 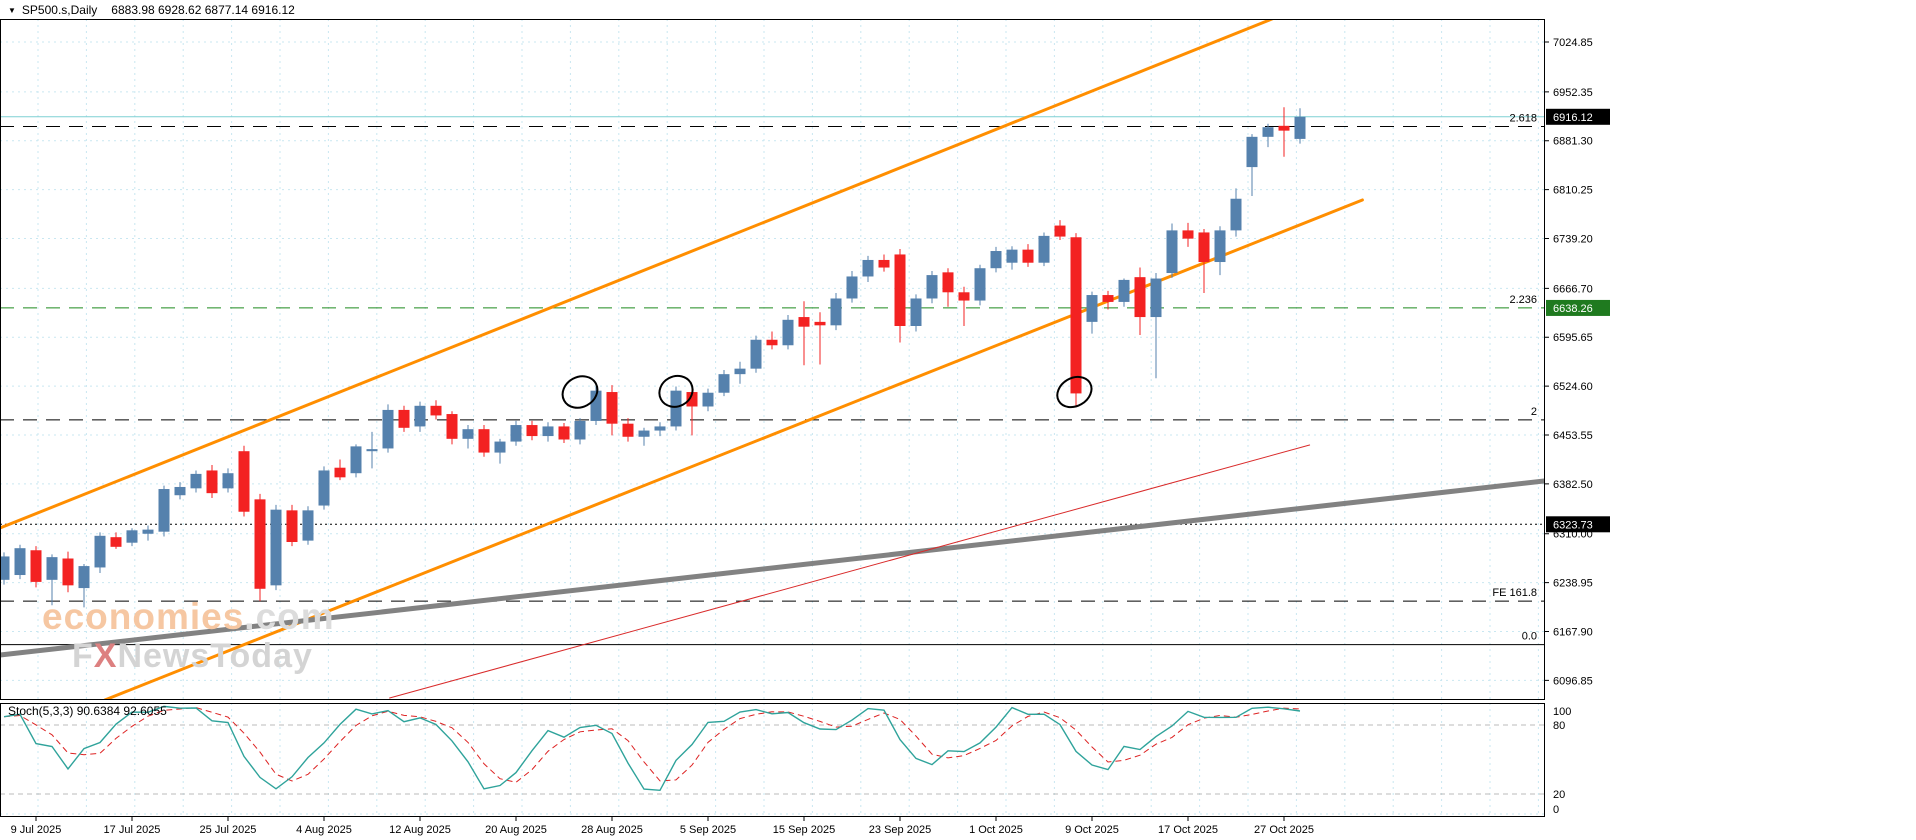 What do you see at coordinates (1284, 830) in the screenshot?
I see `date-label: 27 Oct 2025` at bounding box center [1284, 830].